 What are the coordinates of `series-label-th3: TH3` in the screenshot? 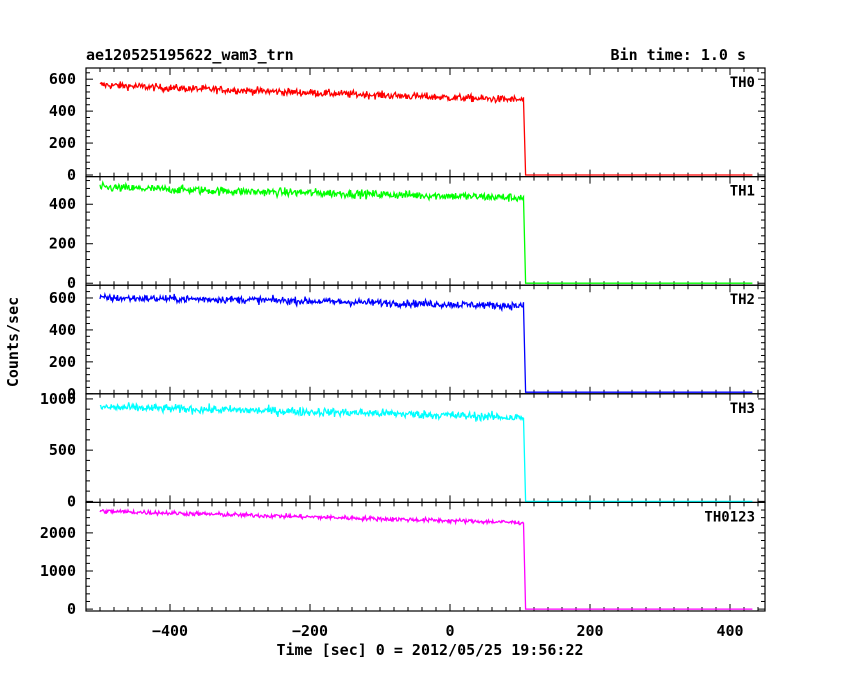 It's located at (742, 409).